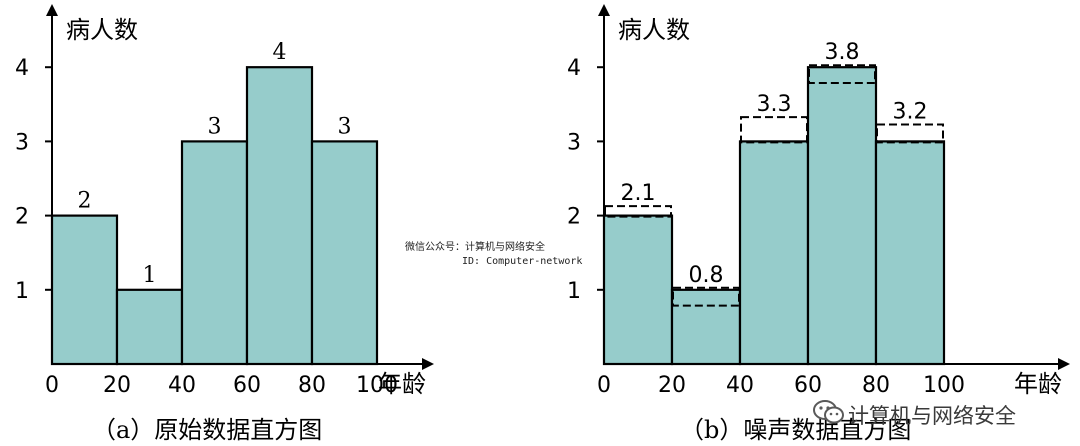  What do you see at coordinates (638, 193) in the screenshot?
I see `chart2-value-label: 2.1` at bounding box center [638, 193].